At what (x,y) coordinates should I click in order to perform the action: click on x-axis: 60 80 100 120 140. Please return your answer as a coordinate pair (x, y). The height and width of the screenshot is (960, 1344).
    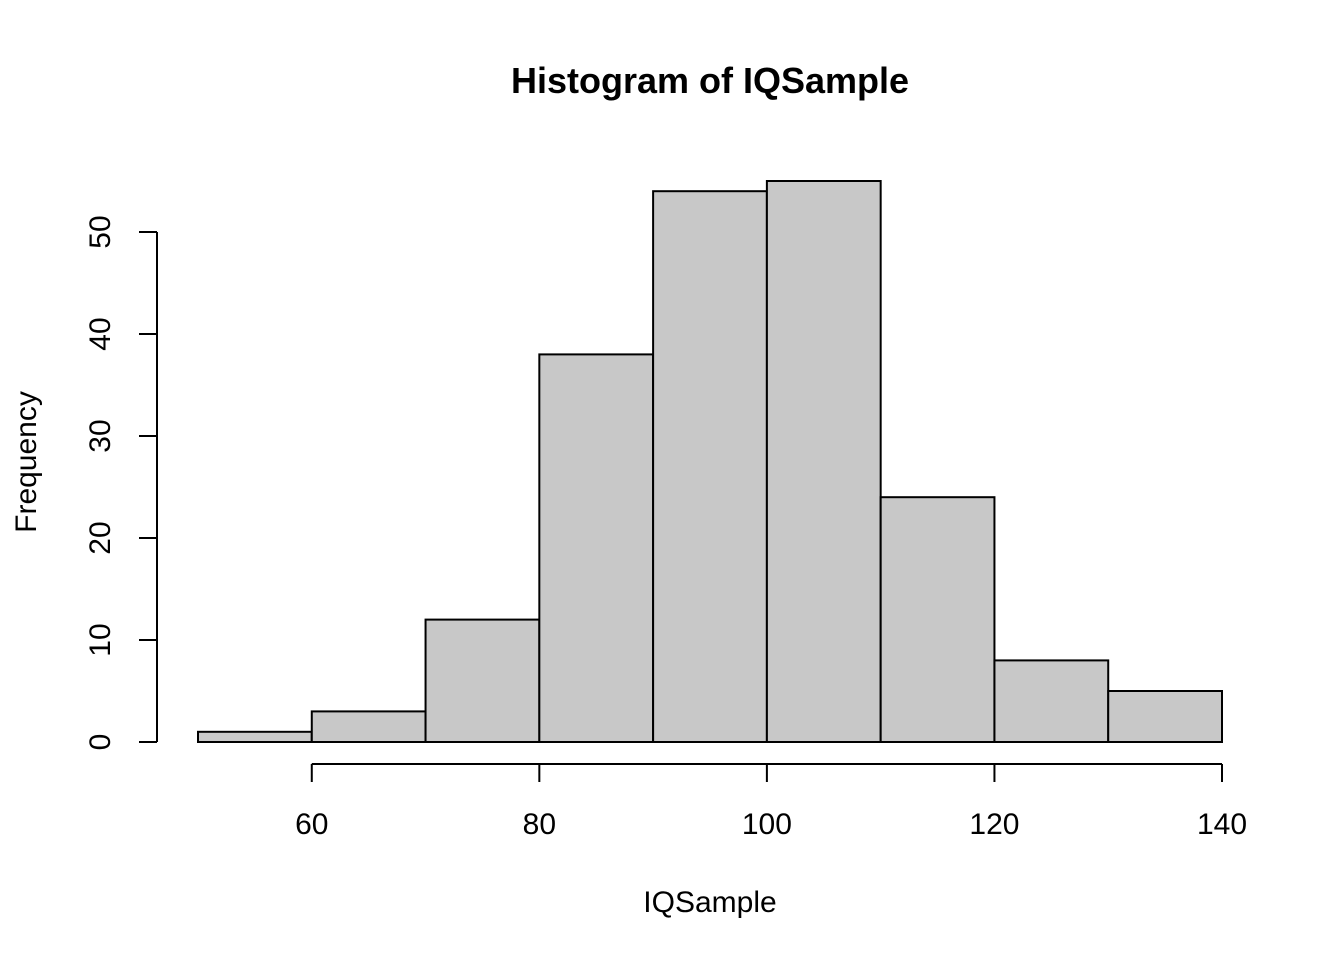
    Looking at the image, I should click on (771, 802).